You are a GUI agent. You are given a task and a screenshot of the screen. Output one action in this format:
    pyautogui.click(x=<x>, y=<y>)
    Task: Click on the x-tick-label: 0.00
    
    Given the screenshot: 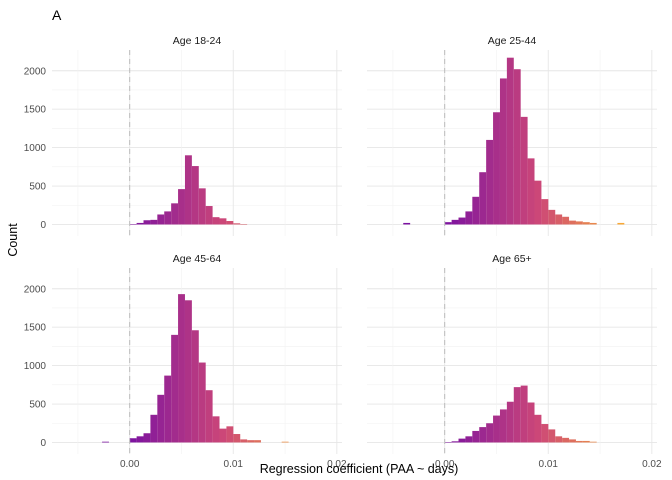 What is the action you would take?
    pyautogui.click(x=130, y=464)
    